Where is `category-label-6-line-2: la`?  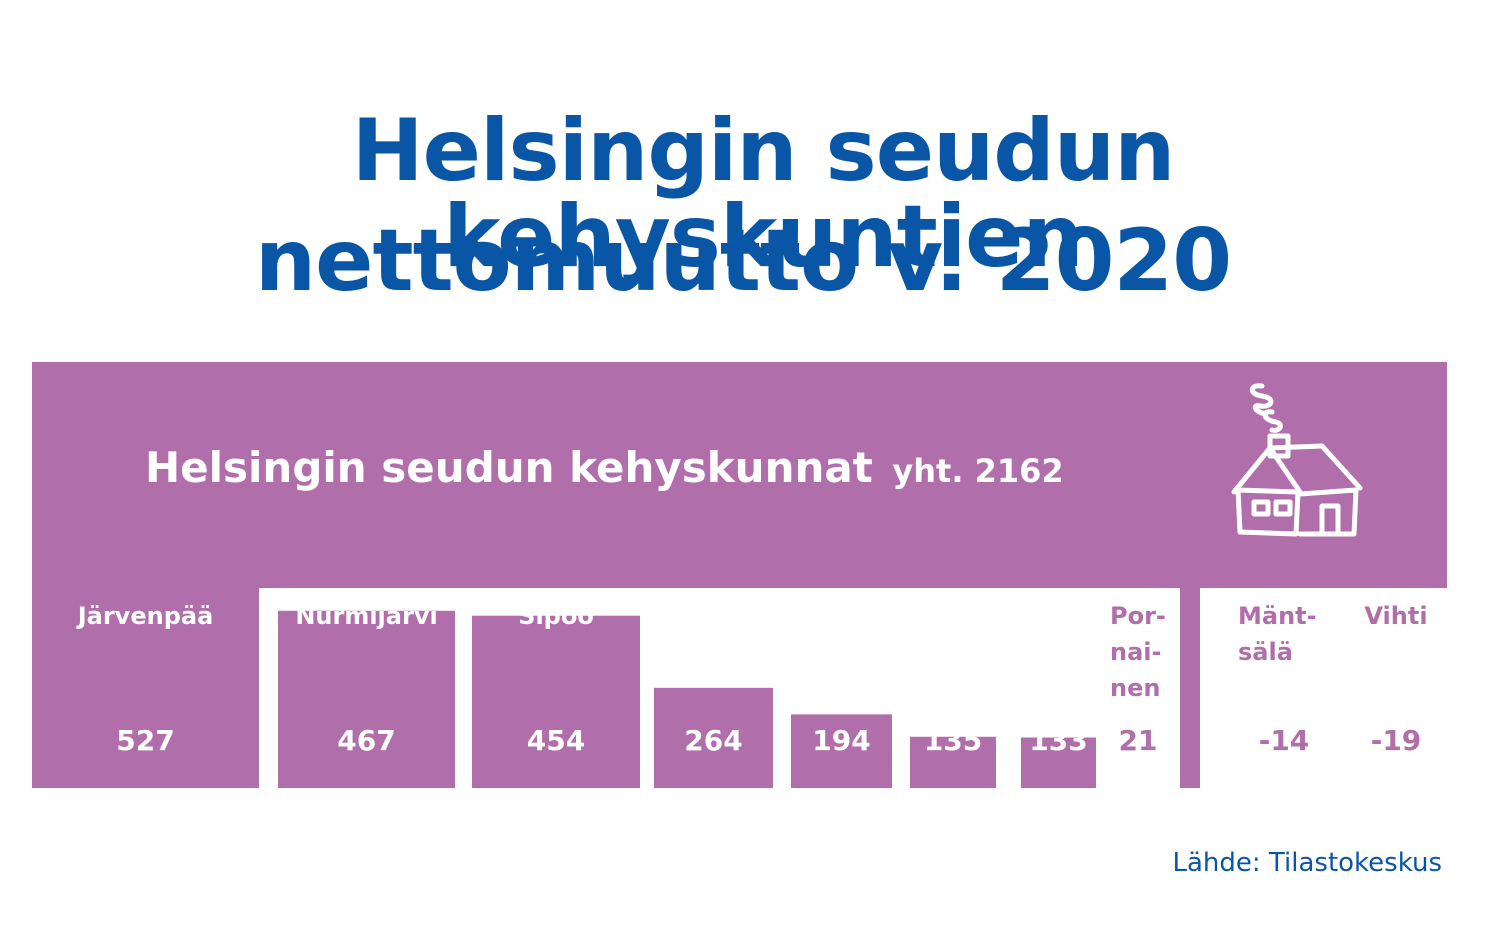 category-label-6-line-2: la is located at coordinates (1043, 688).